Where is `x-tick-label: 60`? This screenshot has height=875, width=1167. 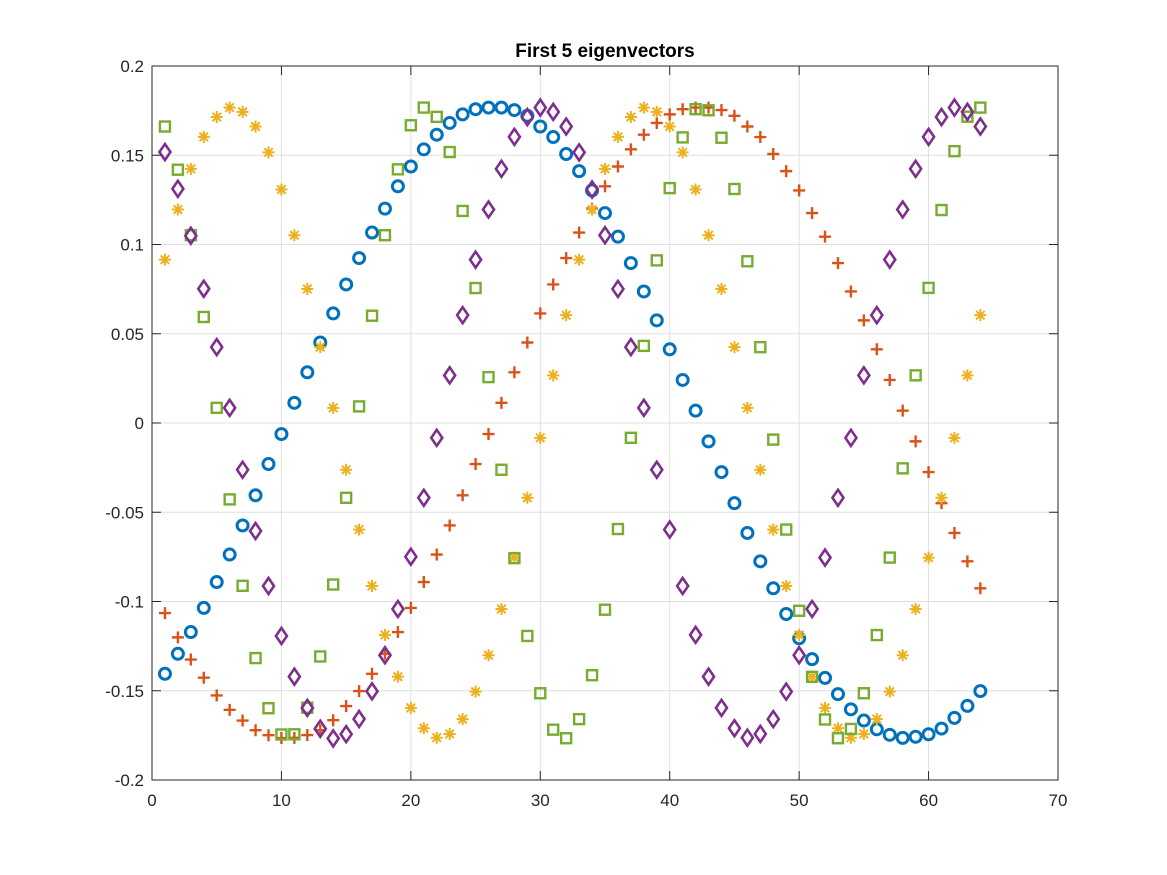
x-tick-label: 60 is located at coordinates (928, 800).